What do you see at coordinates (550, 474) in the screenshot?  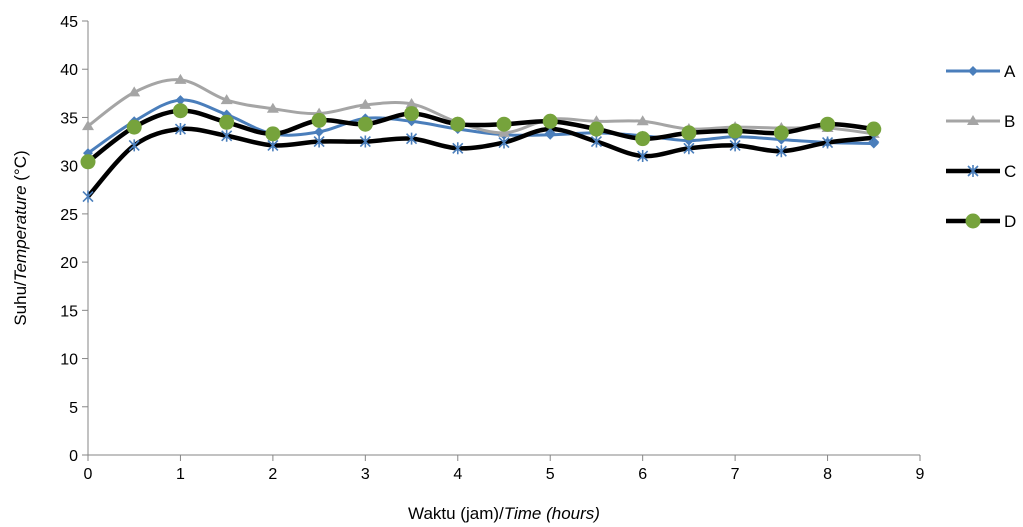 I see `x-tick-label: 5` at bounding box center [550, 474].